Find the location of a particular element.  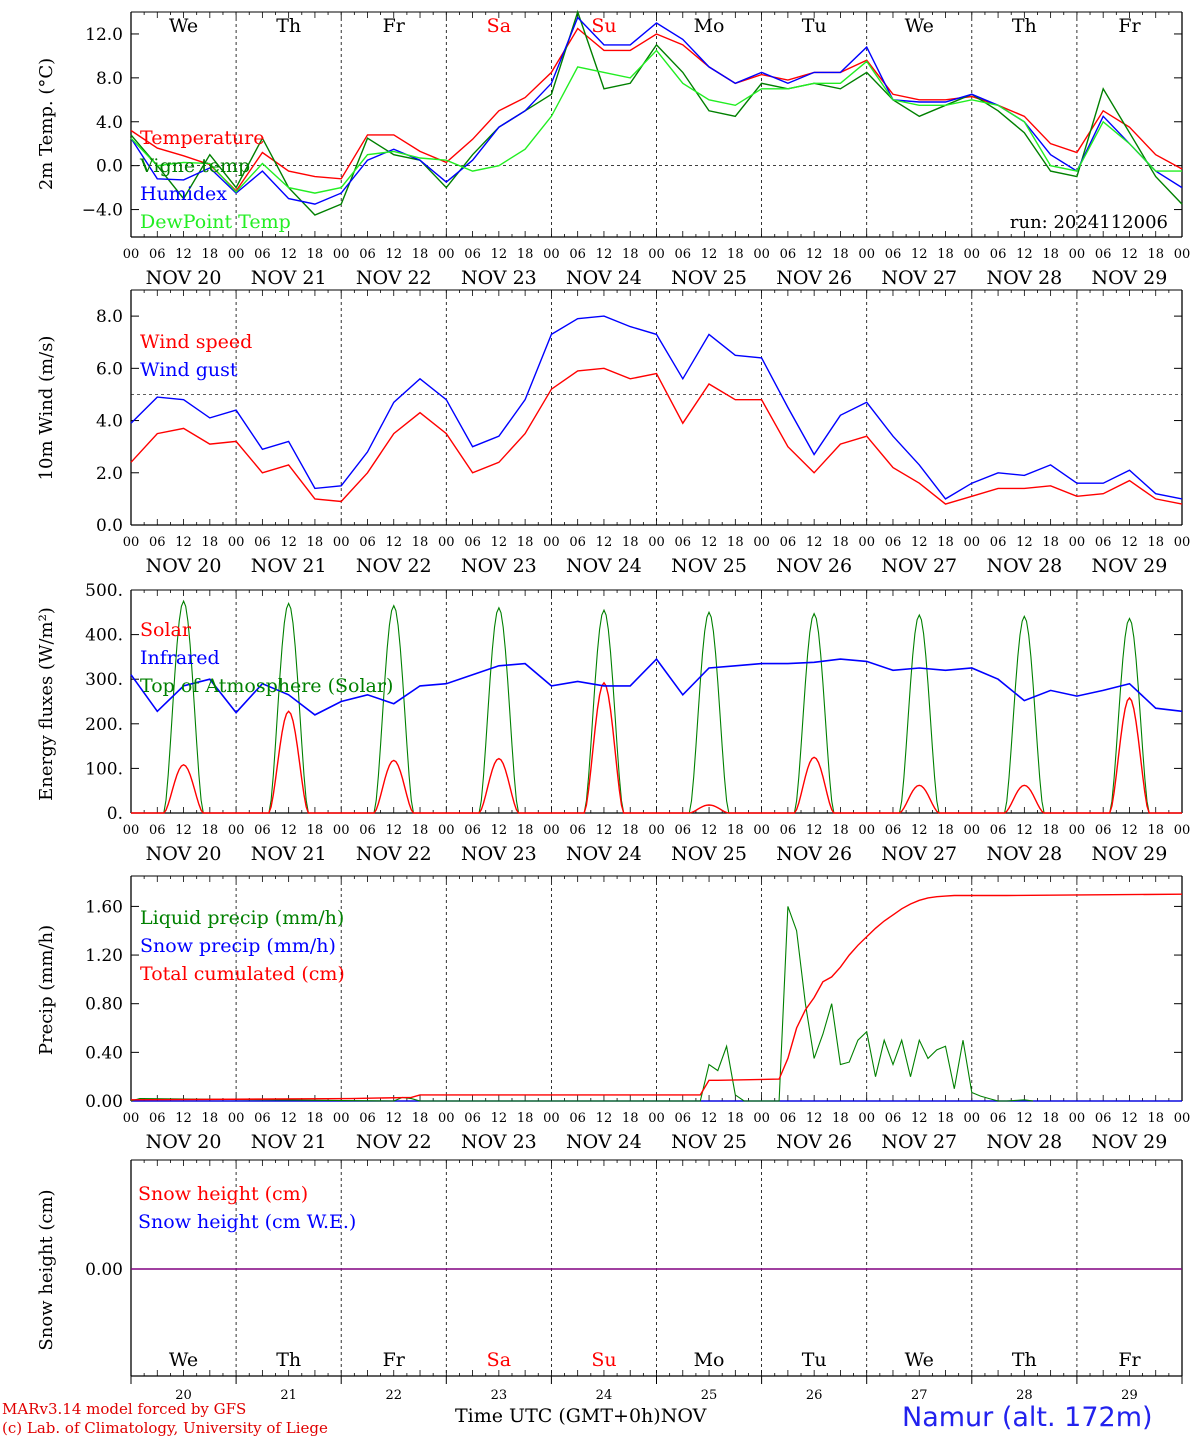

snow-legend-entry: Snow height (cm W.E.) is located at coordinates (247, 1222).